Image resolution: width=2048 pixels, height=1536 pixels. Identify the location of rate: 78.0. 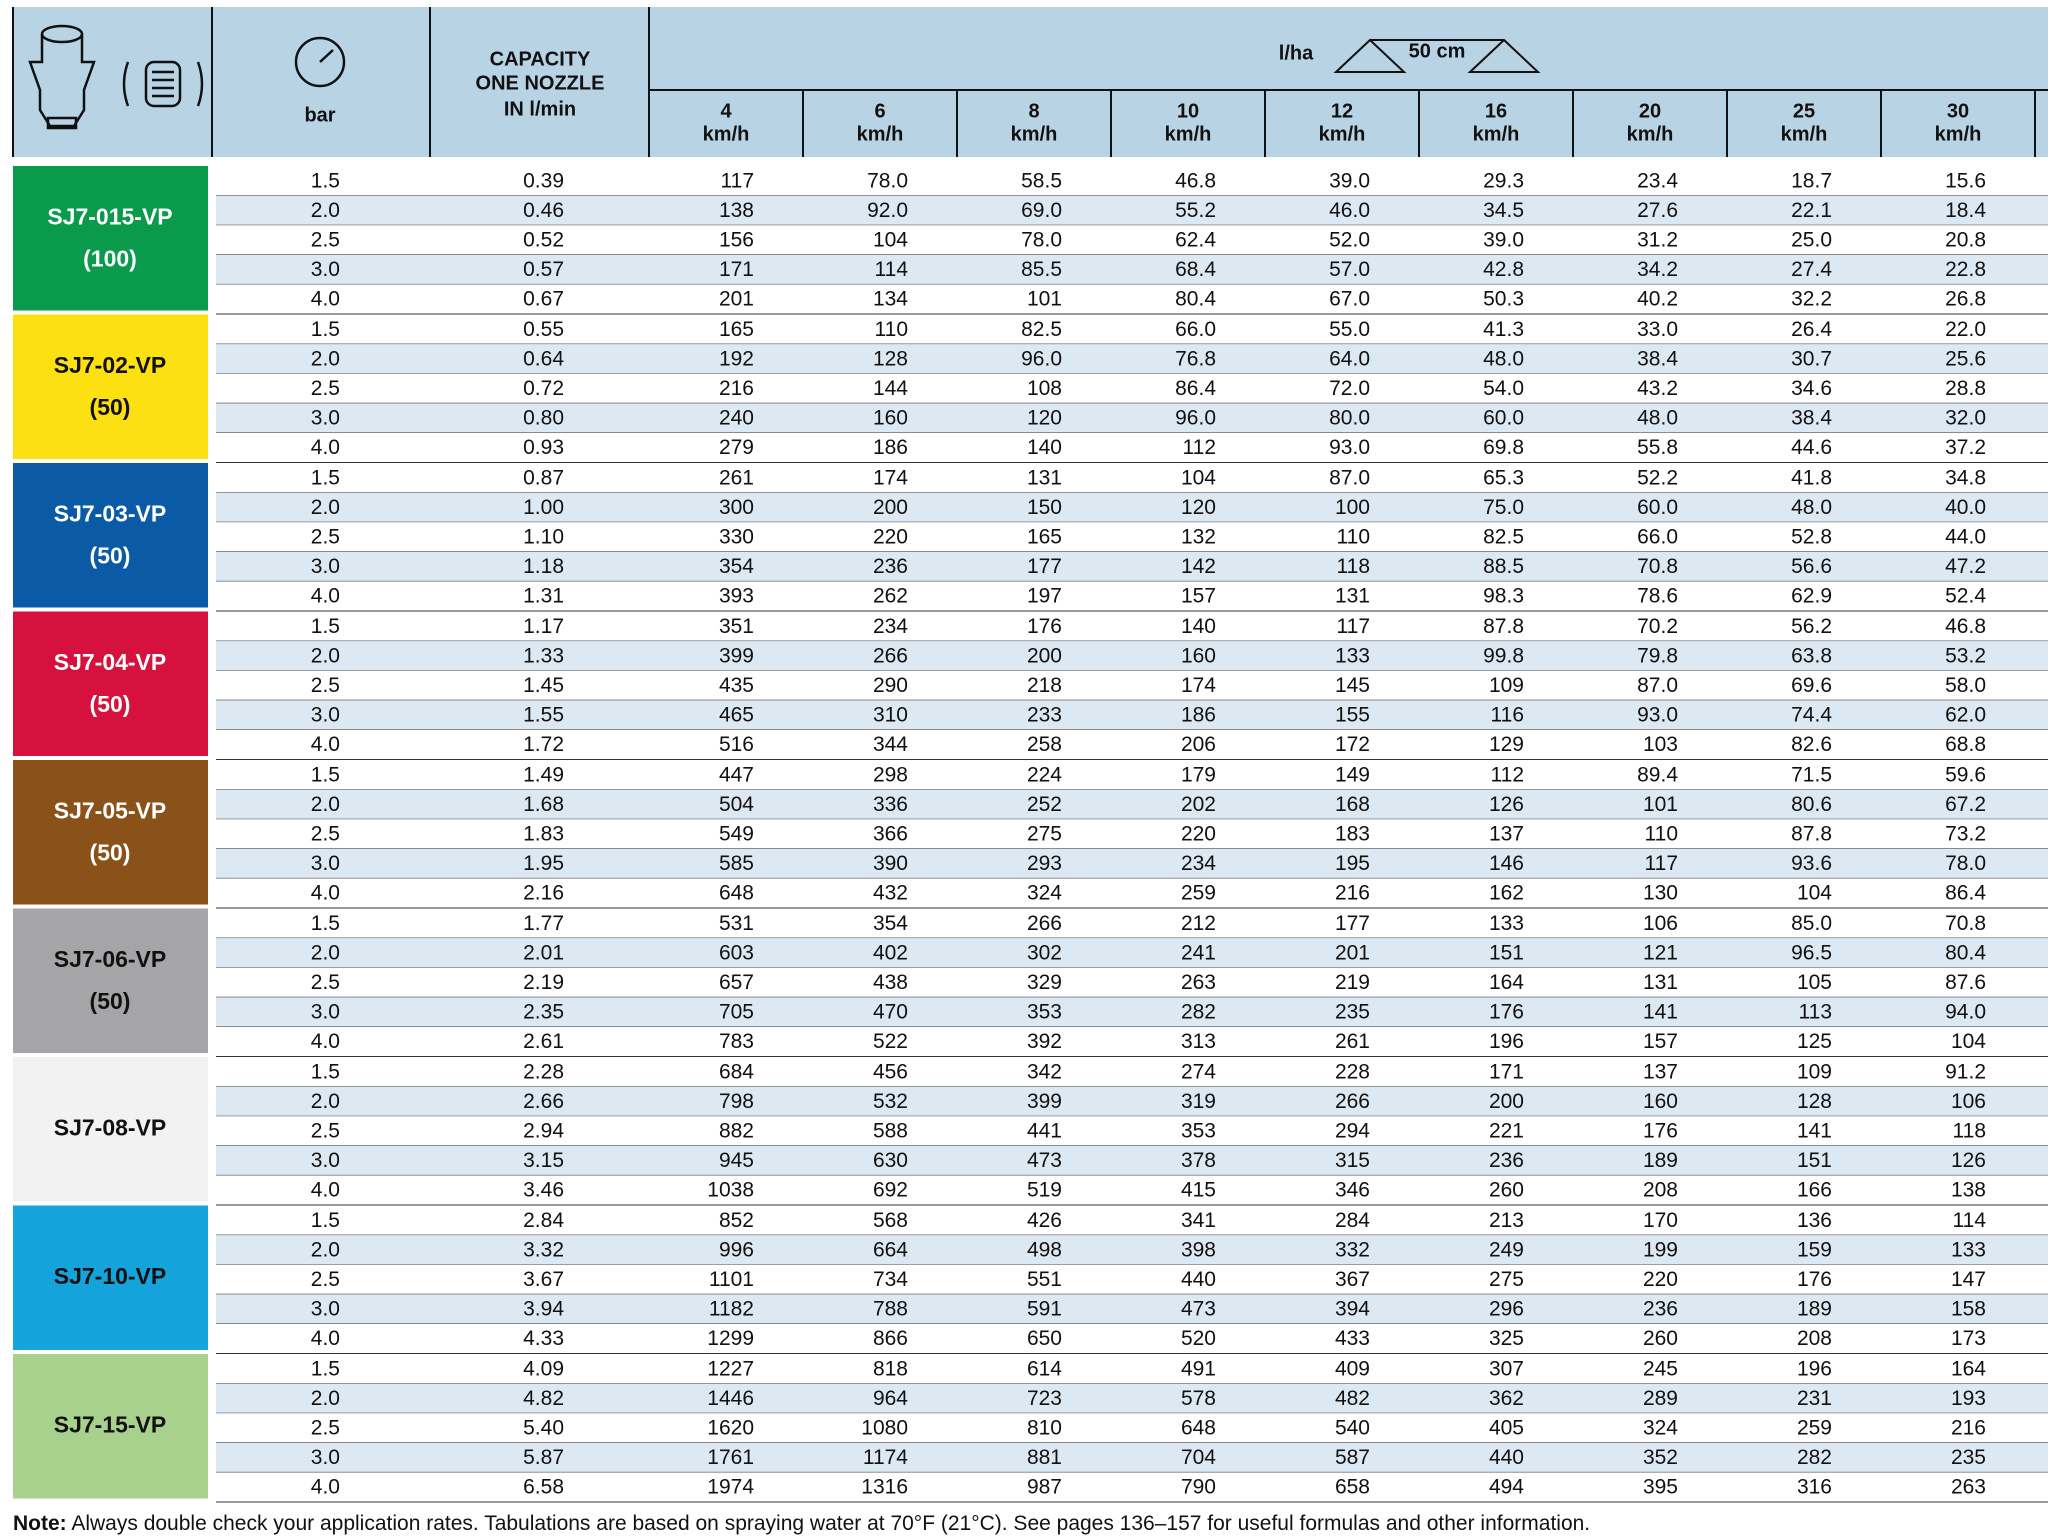
(1965, 863).